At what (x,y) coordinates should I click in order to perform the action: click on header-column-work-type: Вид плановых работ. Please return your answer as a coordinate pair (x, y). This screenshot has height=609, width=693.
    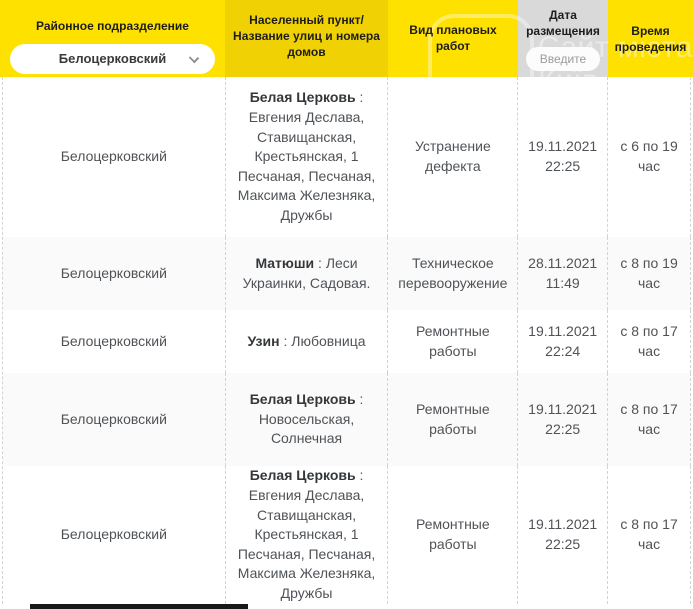
    Looking at the image, I should click on (453, 38).